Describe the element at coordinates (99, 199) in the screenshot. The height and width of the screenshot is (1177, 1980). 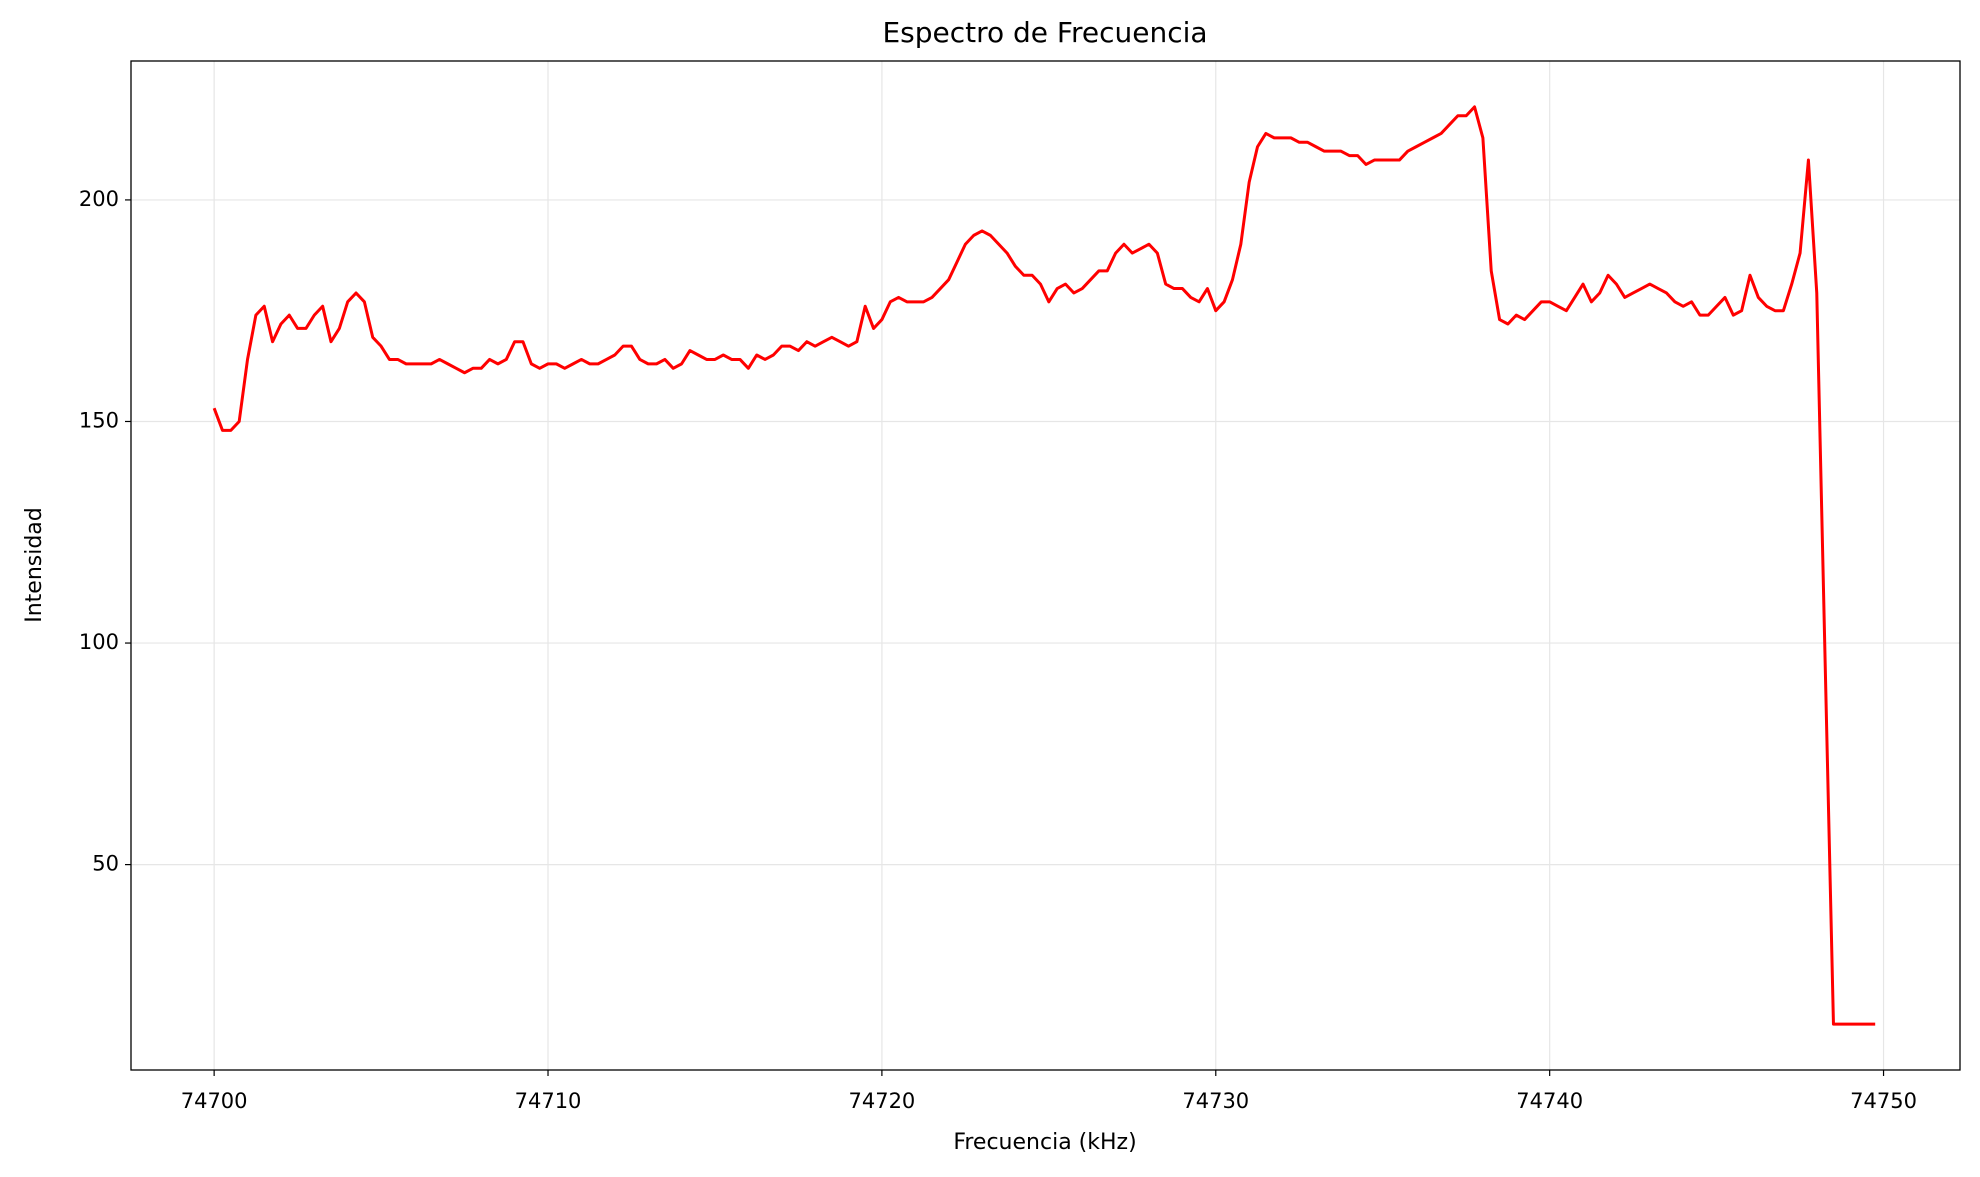
I see `y-tick-label: 200` at that location.